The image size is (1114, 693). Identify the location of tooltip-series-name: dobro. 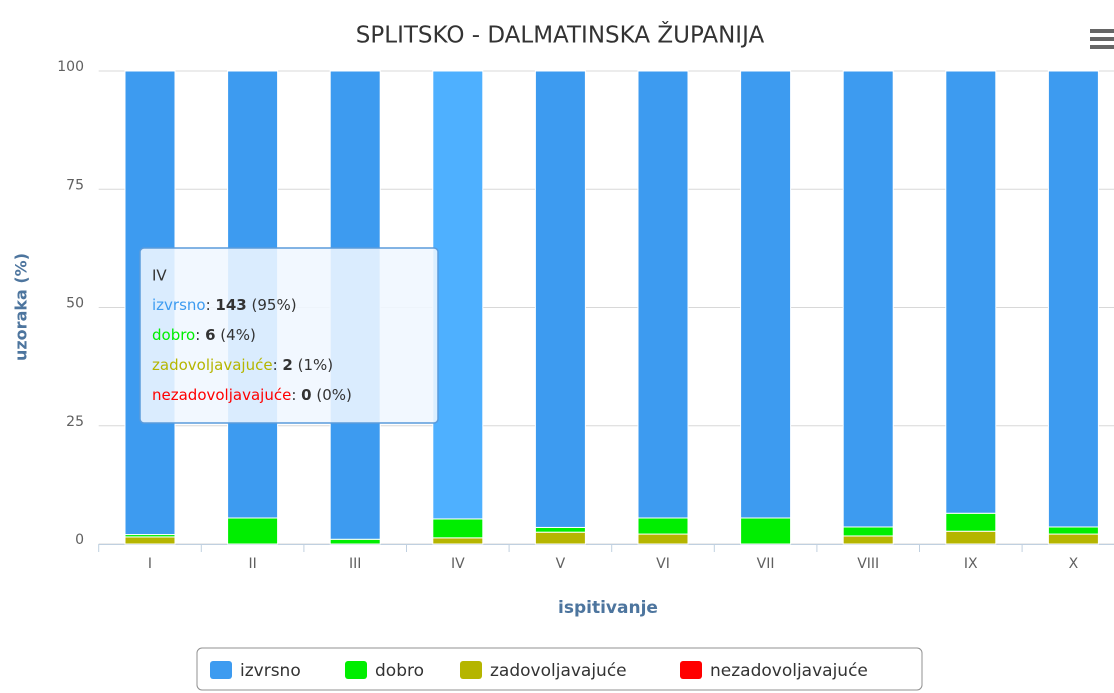
(173, 335).